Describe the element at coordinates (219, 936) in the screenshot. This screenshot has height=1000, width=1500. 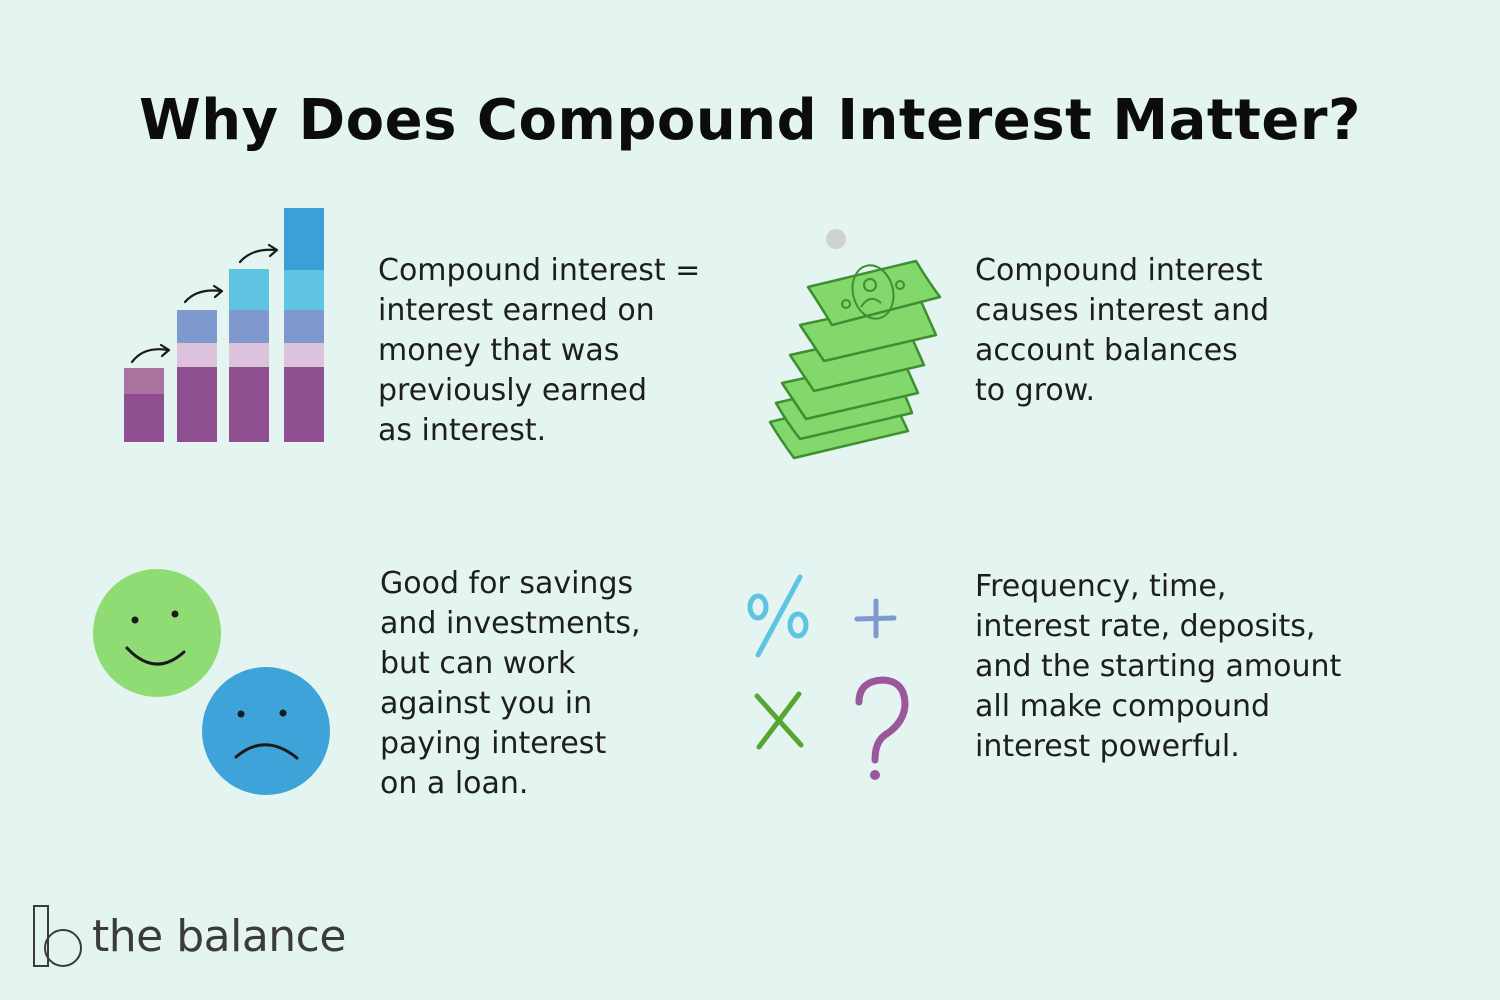
I see `brand-name: the balance` at that location.